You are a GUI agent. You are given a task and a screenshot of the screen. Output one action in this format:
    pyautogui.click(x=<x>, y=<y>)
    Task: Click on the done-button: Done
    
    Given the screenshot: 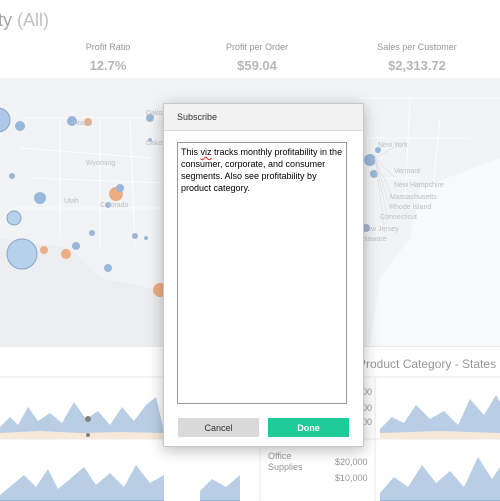 What is the action you would take?
    pyautogui.click(x=308, y=427)
    